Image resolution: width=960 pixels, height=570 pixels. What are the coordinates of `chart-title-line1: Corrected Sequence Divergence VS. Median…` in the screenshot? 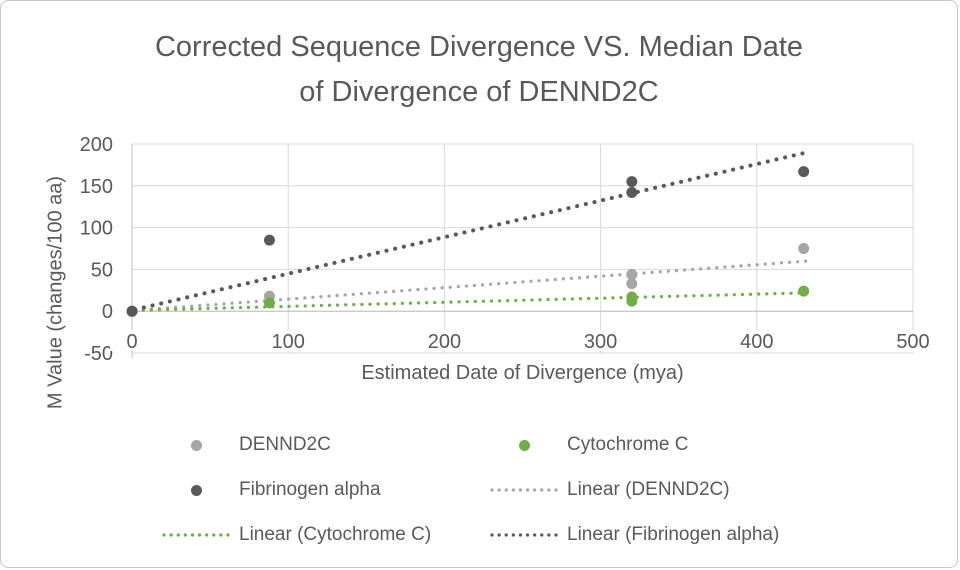 It's located at (479, 47).